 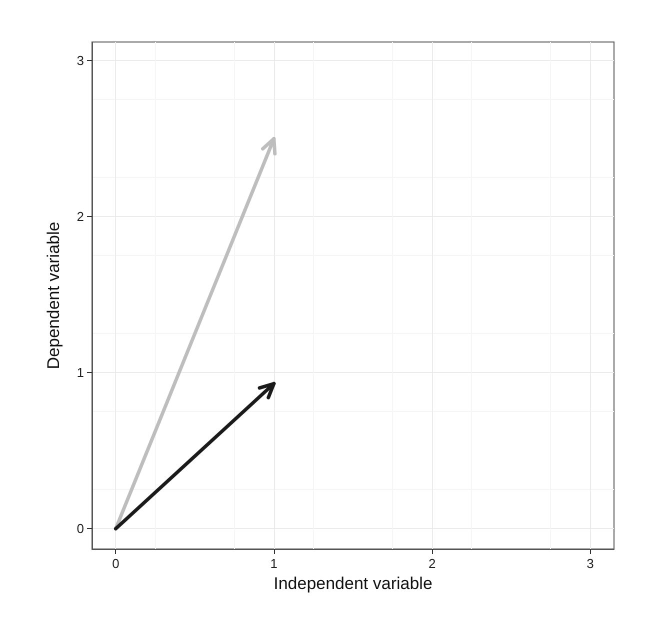 What do you see at coordinates (590, 563) in the screenshot?
I see `x-tick-label: 3` at bounding box center [590, 563].